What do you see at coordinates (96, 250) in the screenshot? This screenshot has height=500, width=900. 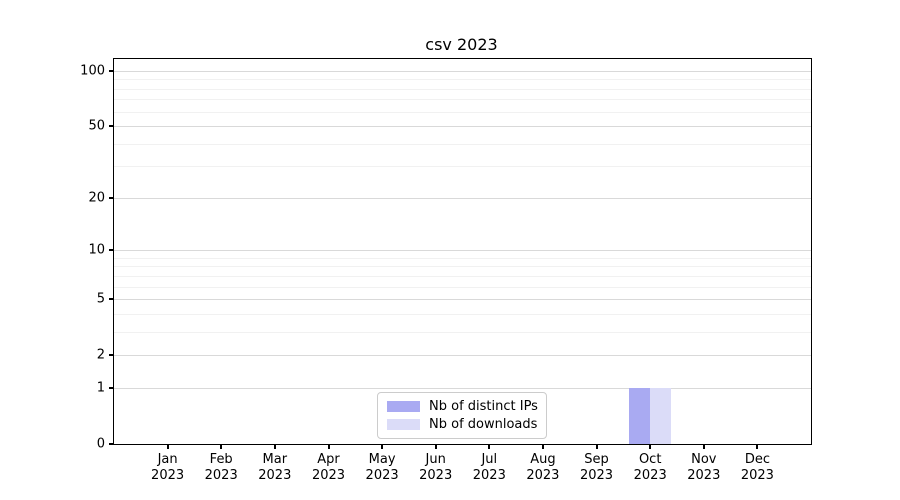 I see `y-tick-label: 10` at bounding box center [96, 250].